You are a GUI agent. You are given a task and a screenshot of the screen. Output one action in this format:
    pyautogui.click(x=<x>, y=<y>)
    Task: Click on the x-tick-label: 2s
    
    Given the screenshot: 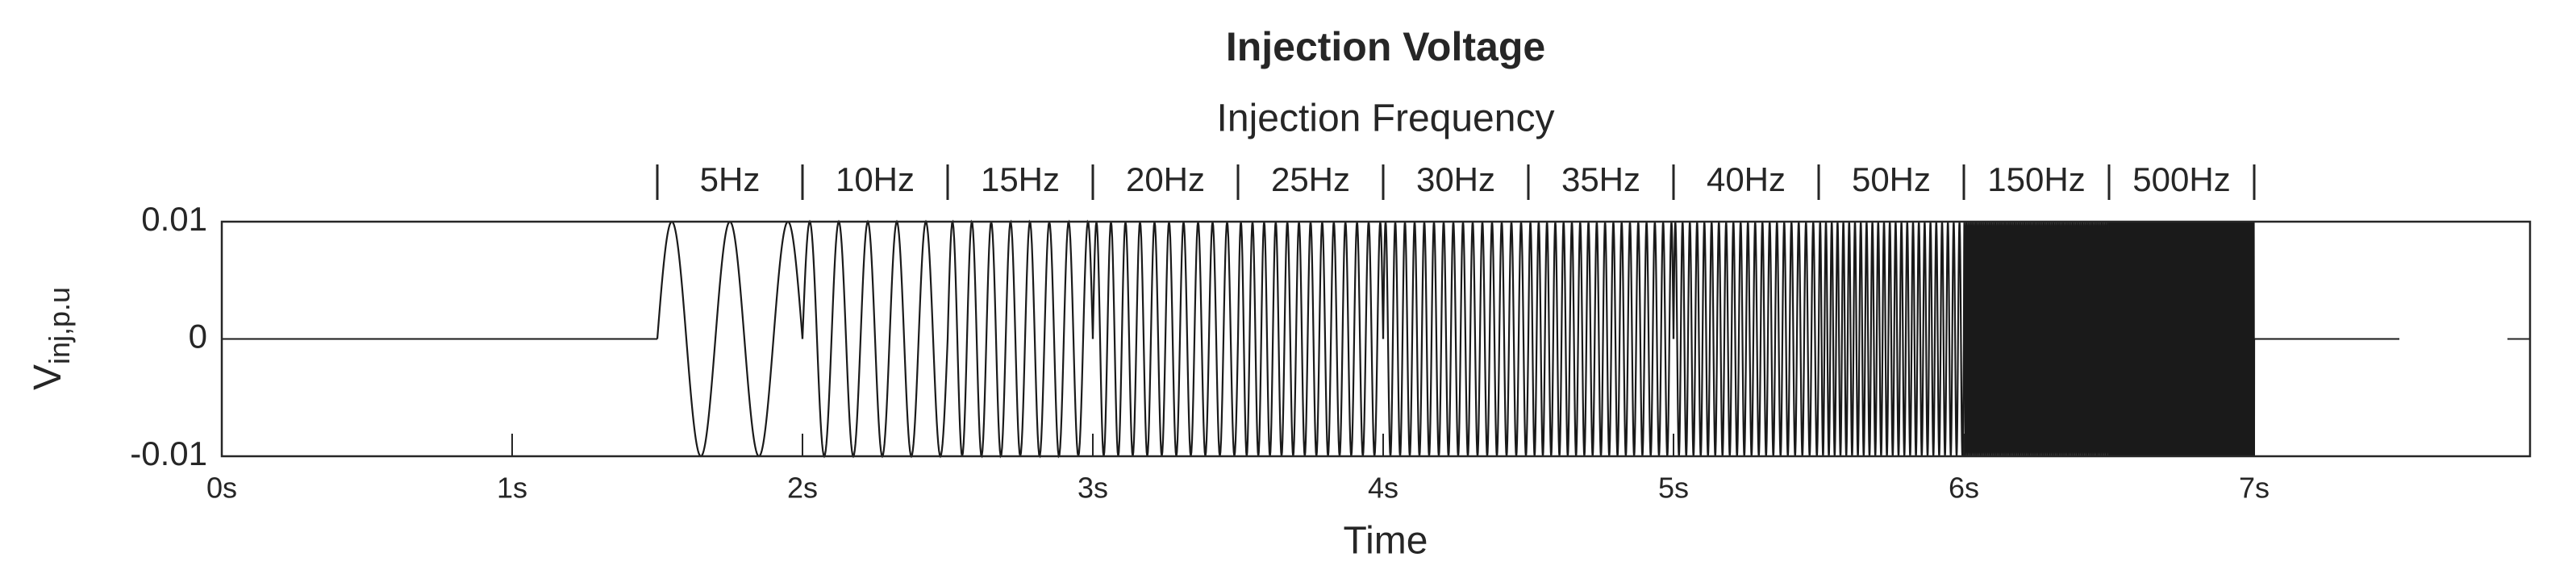 What is the action you would take?
    pyautogui.click(x=802, y=488)
    